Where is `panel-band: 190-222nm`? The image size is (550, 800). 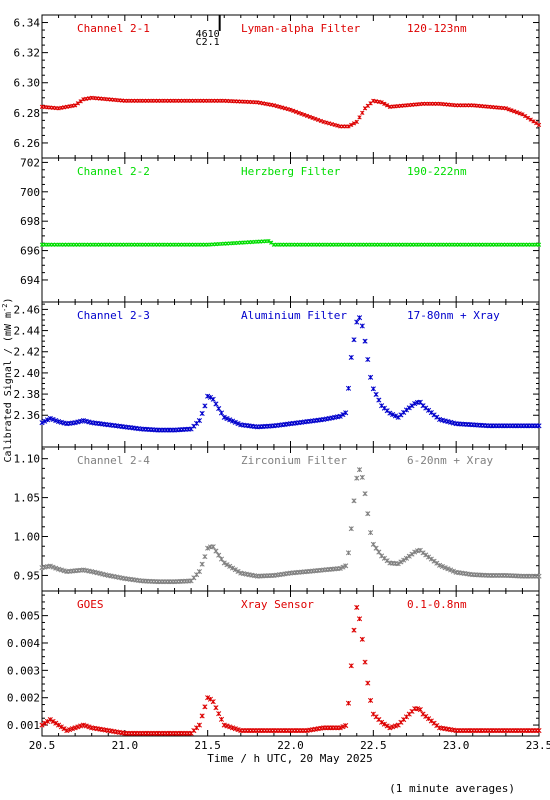 panel-band: 190-222nm is located at coordinates (437, 171).